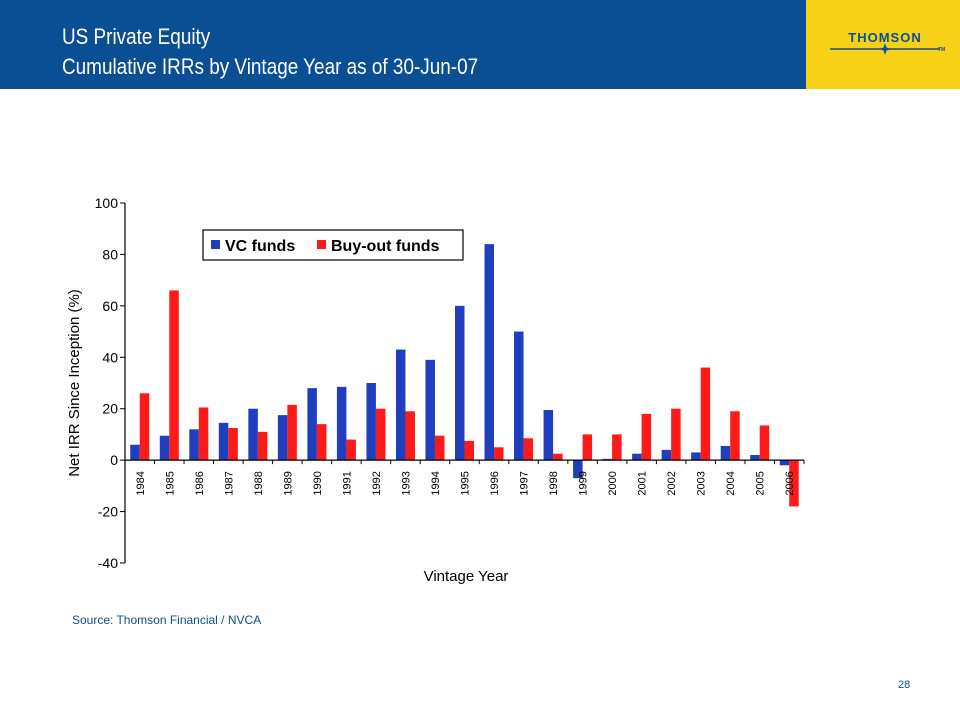  I want to click on x-tick-label: 1993, so click(406, 483).